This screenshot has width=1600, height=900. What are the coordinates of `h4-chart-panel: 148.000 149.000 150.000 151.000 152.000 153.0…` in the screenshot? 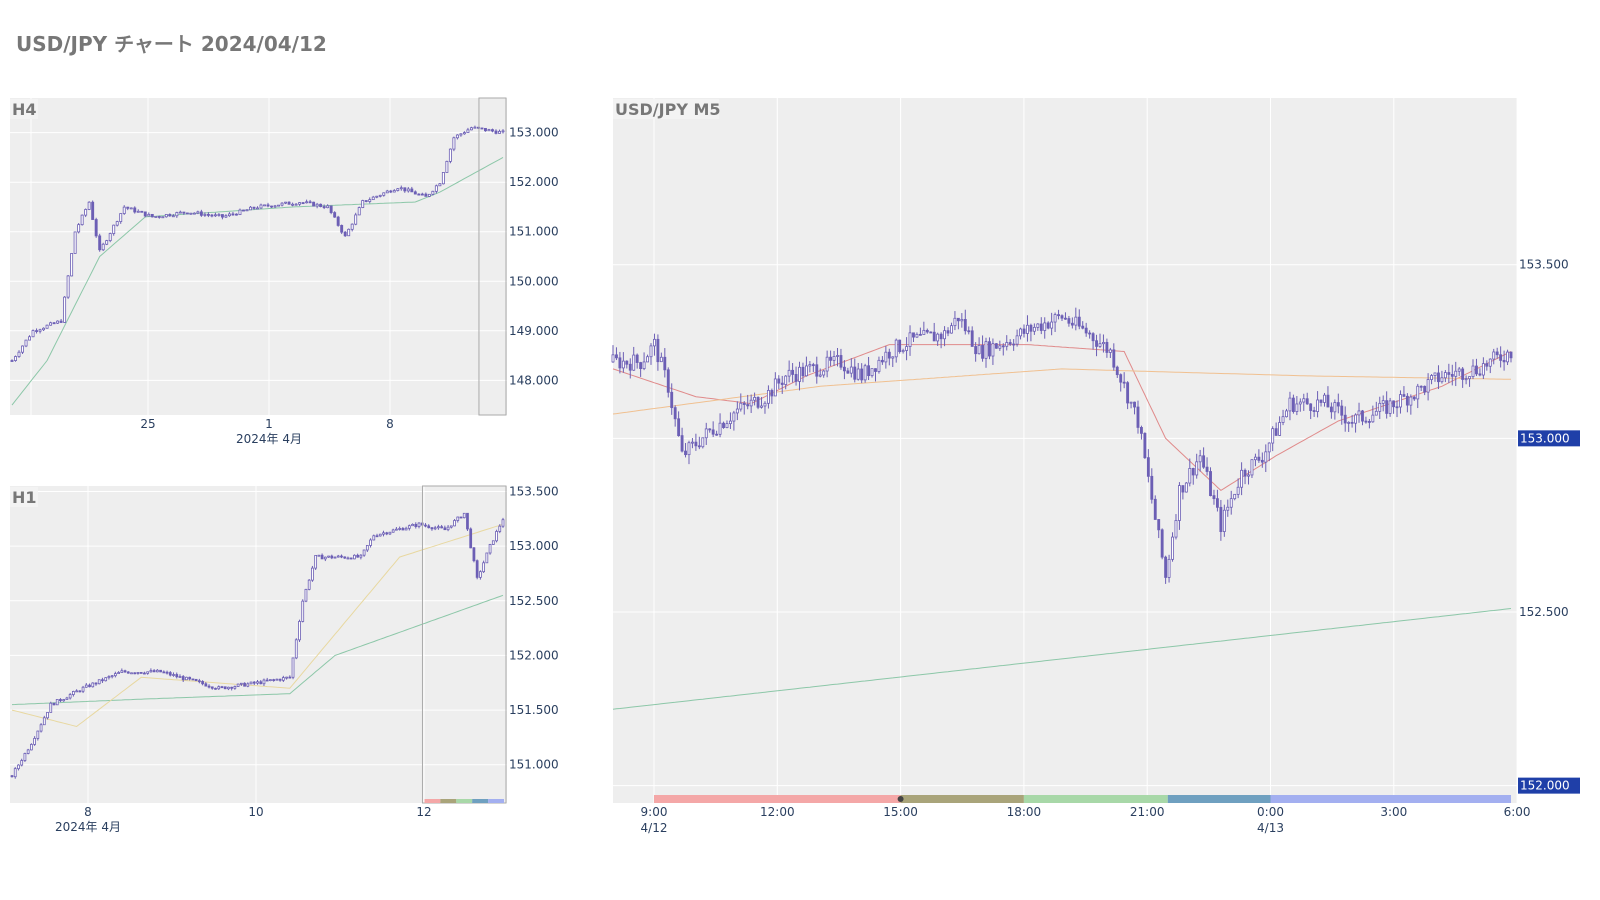 It's located at (284, 271).